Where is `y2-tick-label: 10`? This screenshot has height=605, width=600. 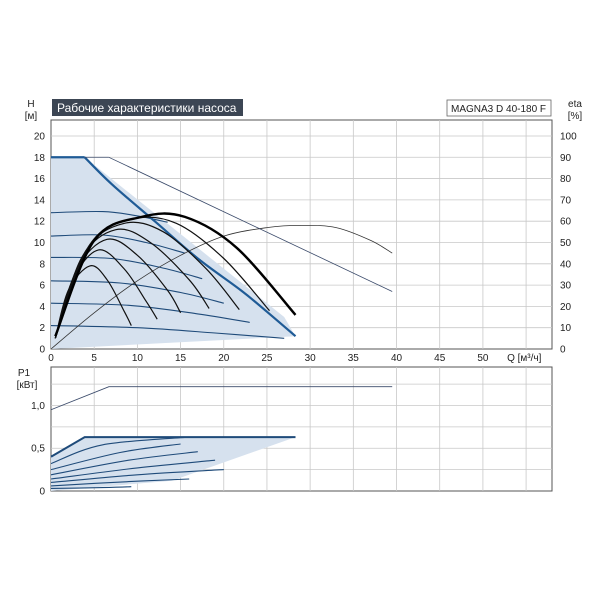 y2-tick-label: 10 is located at coordinates (566, 328).